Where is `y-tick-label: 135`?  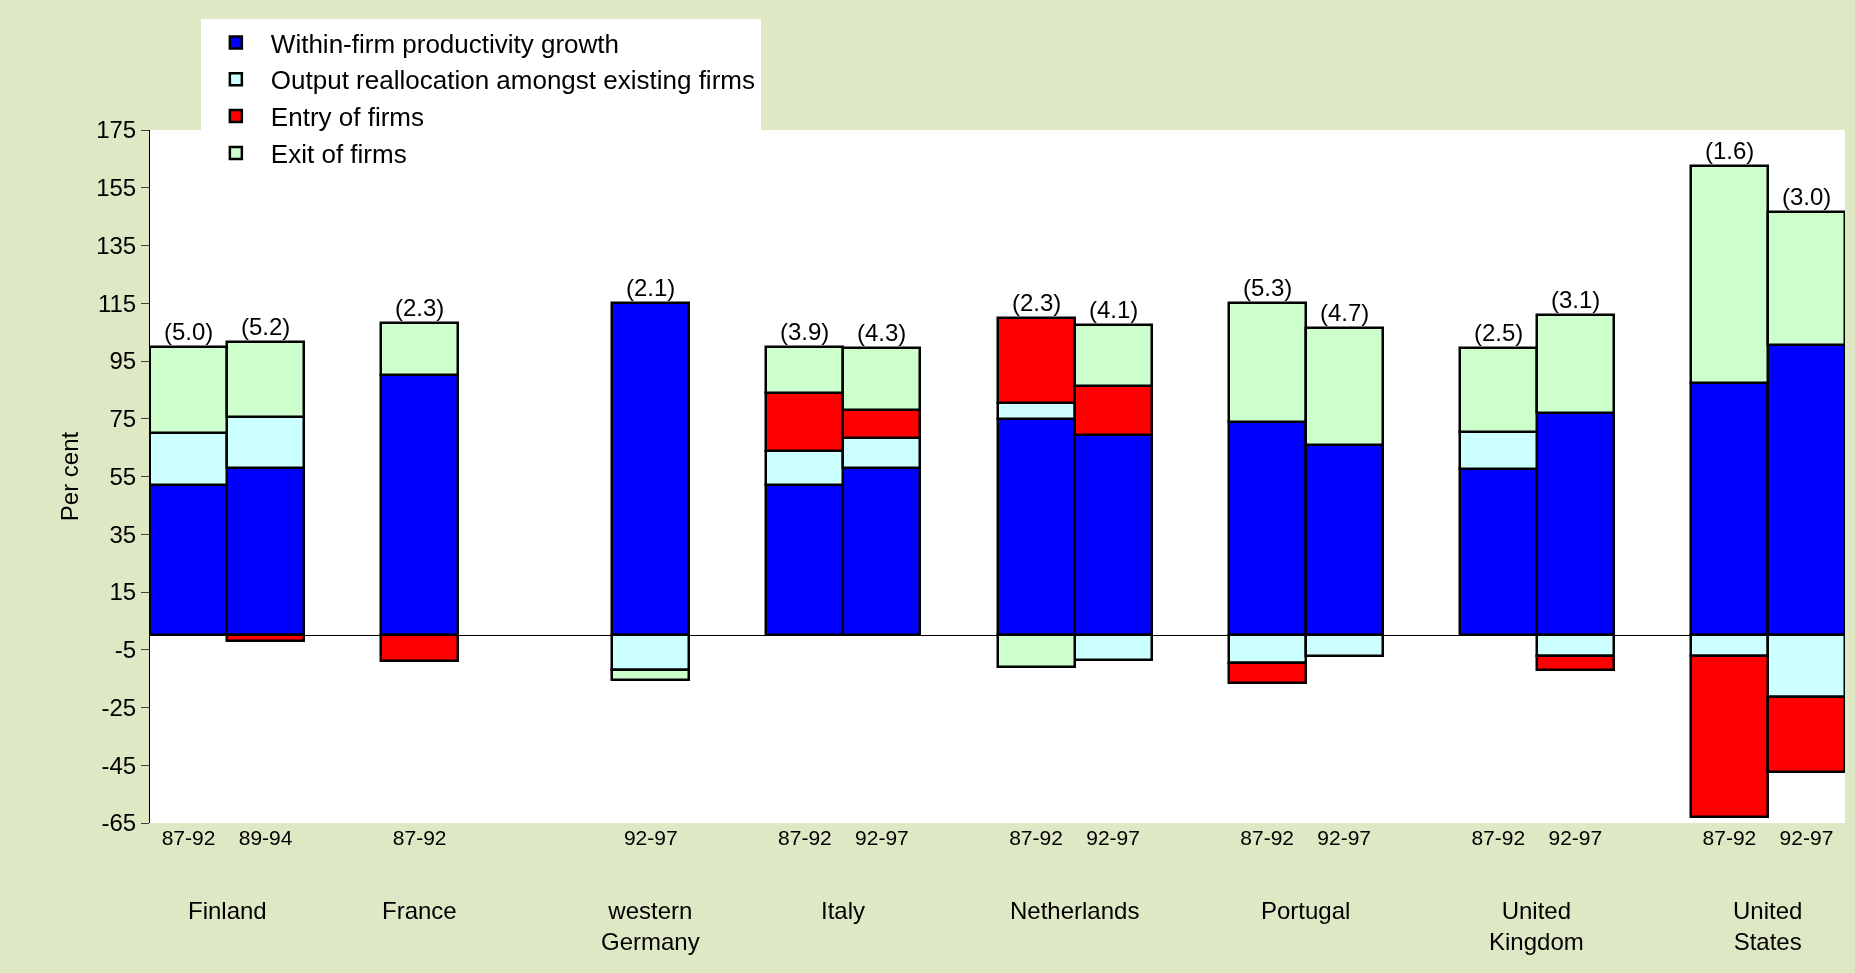
y-tick-label: 135 is located at coordinates (116, 245).